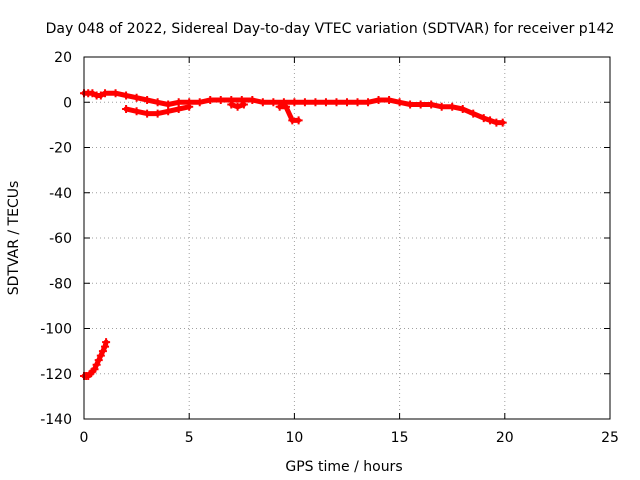 Image resolution: width=640 pixels, height=480 pixels. Describe the element at coordinates (84, 438) in the screenshot. I see `x-tick-label: 0` at that location.